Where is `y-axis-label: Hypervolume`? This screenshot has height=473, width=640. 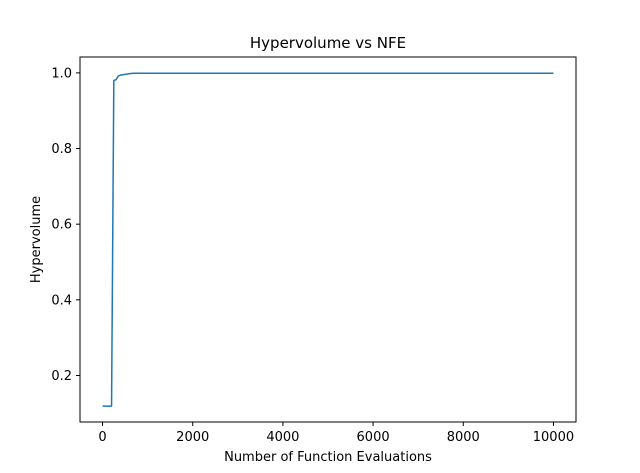
y-axis-label: Hypervolume is located at coordinates (36, 239).